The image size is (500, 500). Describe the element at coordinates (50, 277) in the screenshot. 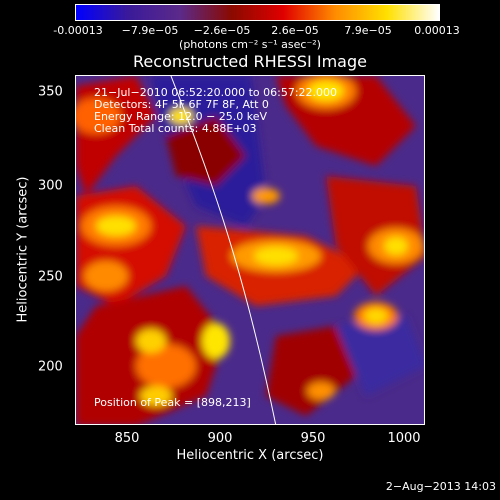

I see `y-tick: 250` at that location.